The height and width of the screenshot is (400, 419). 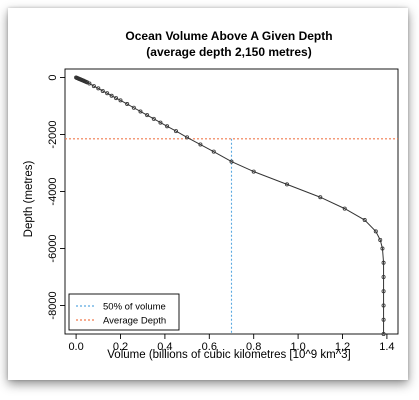 I want to click on y-axis-label: Depth (metres), so click(x=29, y=198).